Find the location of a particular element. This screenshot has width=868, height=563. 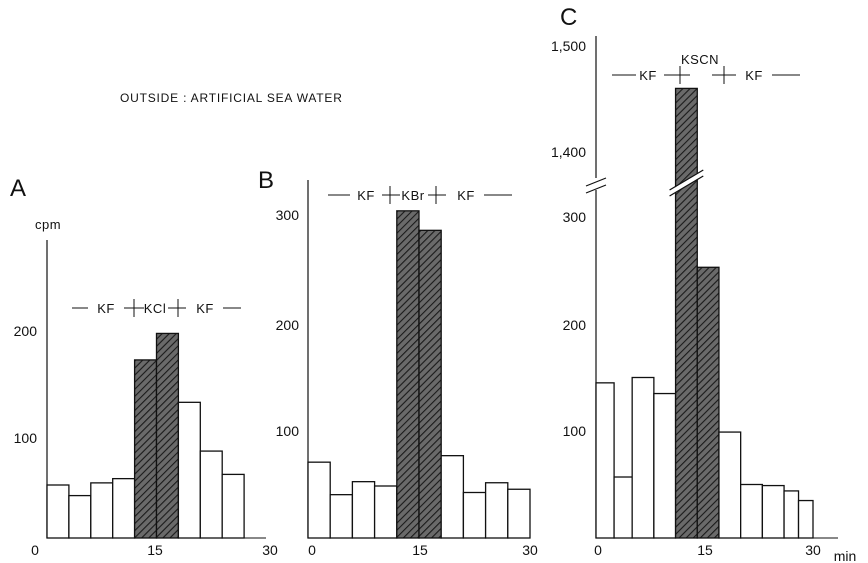

panel-c-period-bar: KF KSCN KF is located at coordinates (706, 68).